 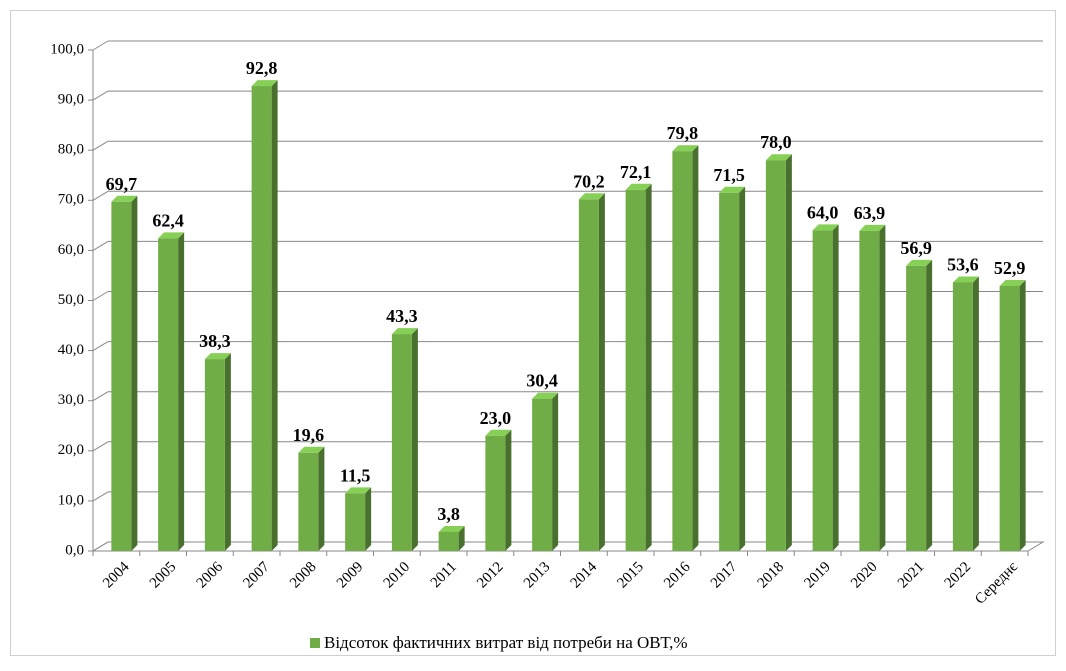 I want to click on y-tick-label: 30,0, so click(x=71, y=400).